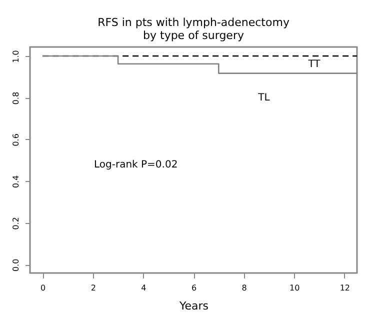 The width and height of the screenshot is (378, 320). I want to click on series-label: TT, so click(314, 64).